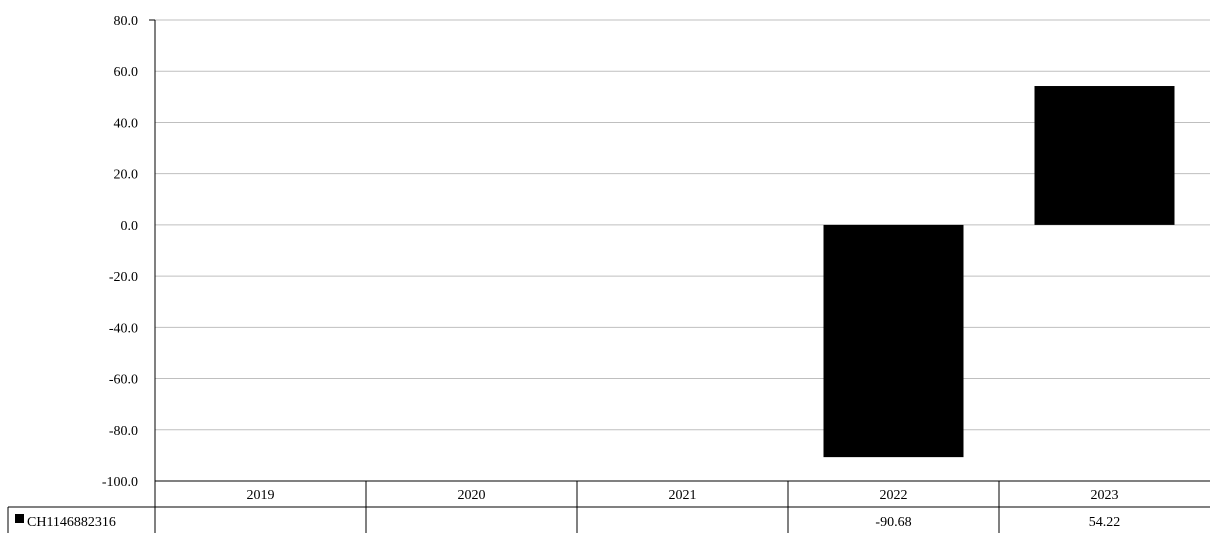  What do you see at coordinates (19, 518) in the screenshot?
I see `legend-swatch` at bounding box center [19, 518].